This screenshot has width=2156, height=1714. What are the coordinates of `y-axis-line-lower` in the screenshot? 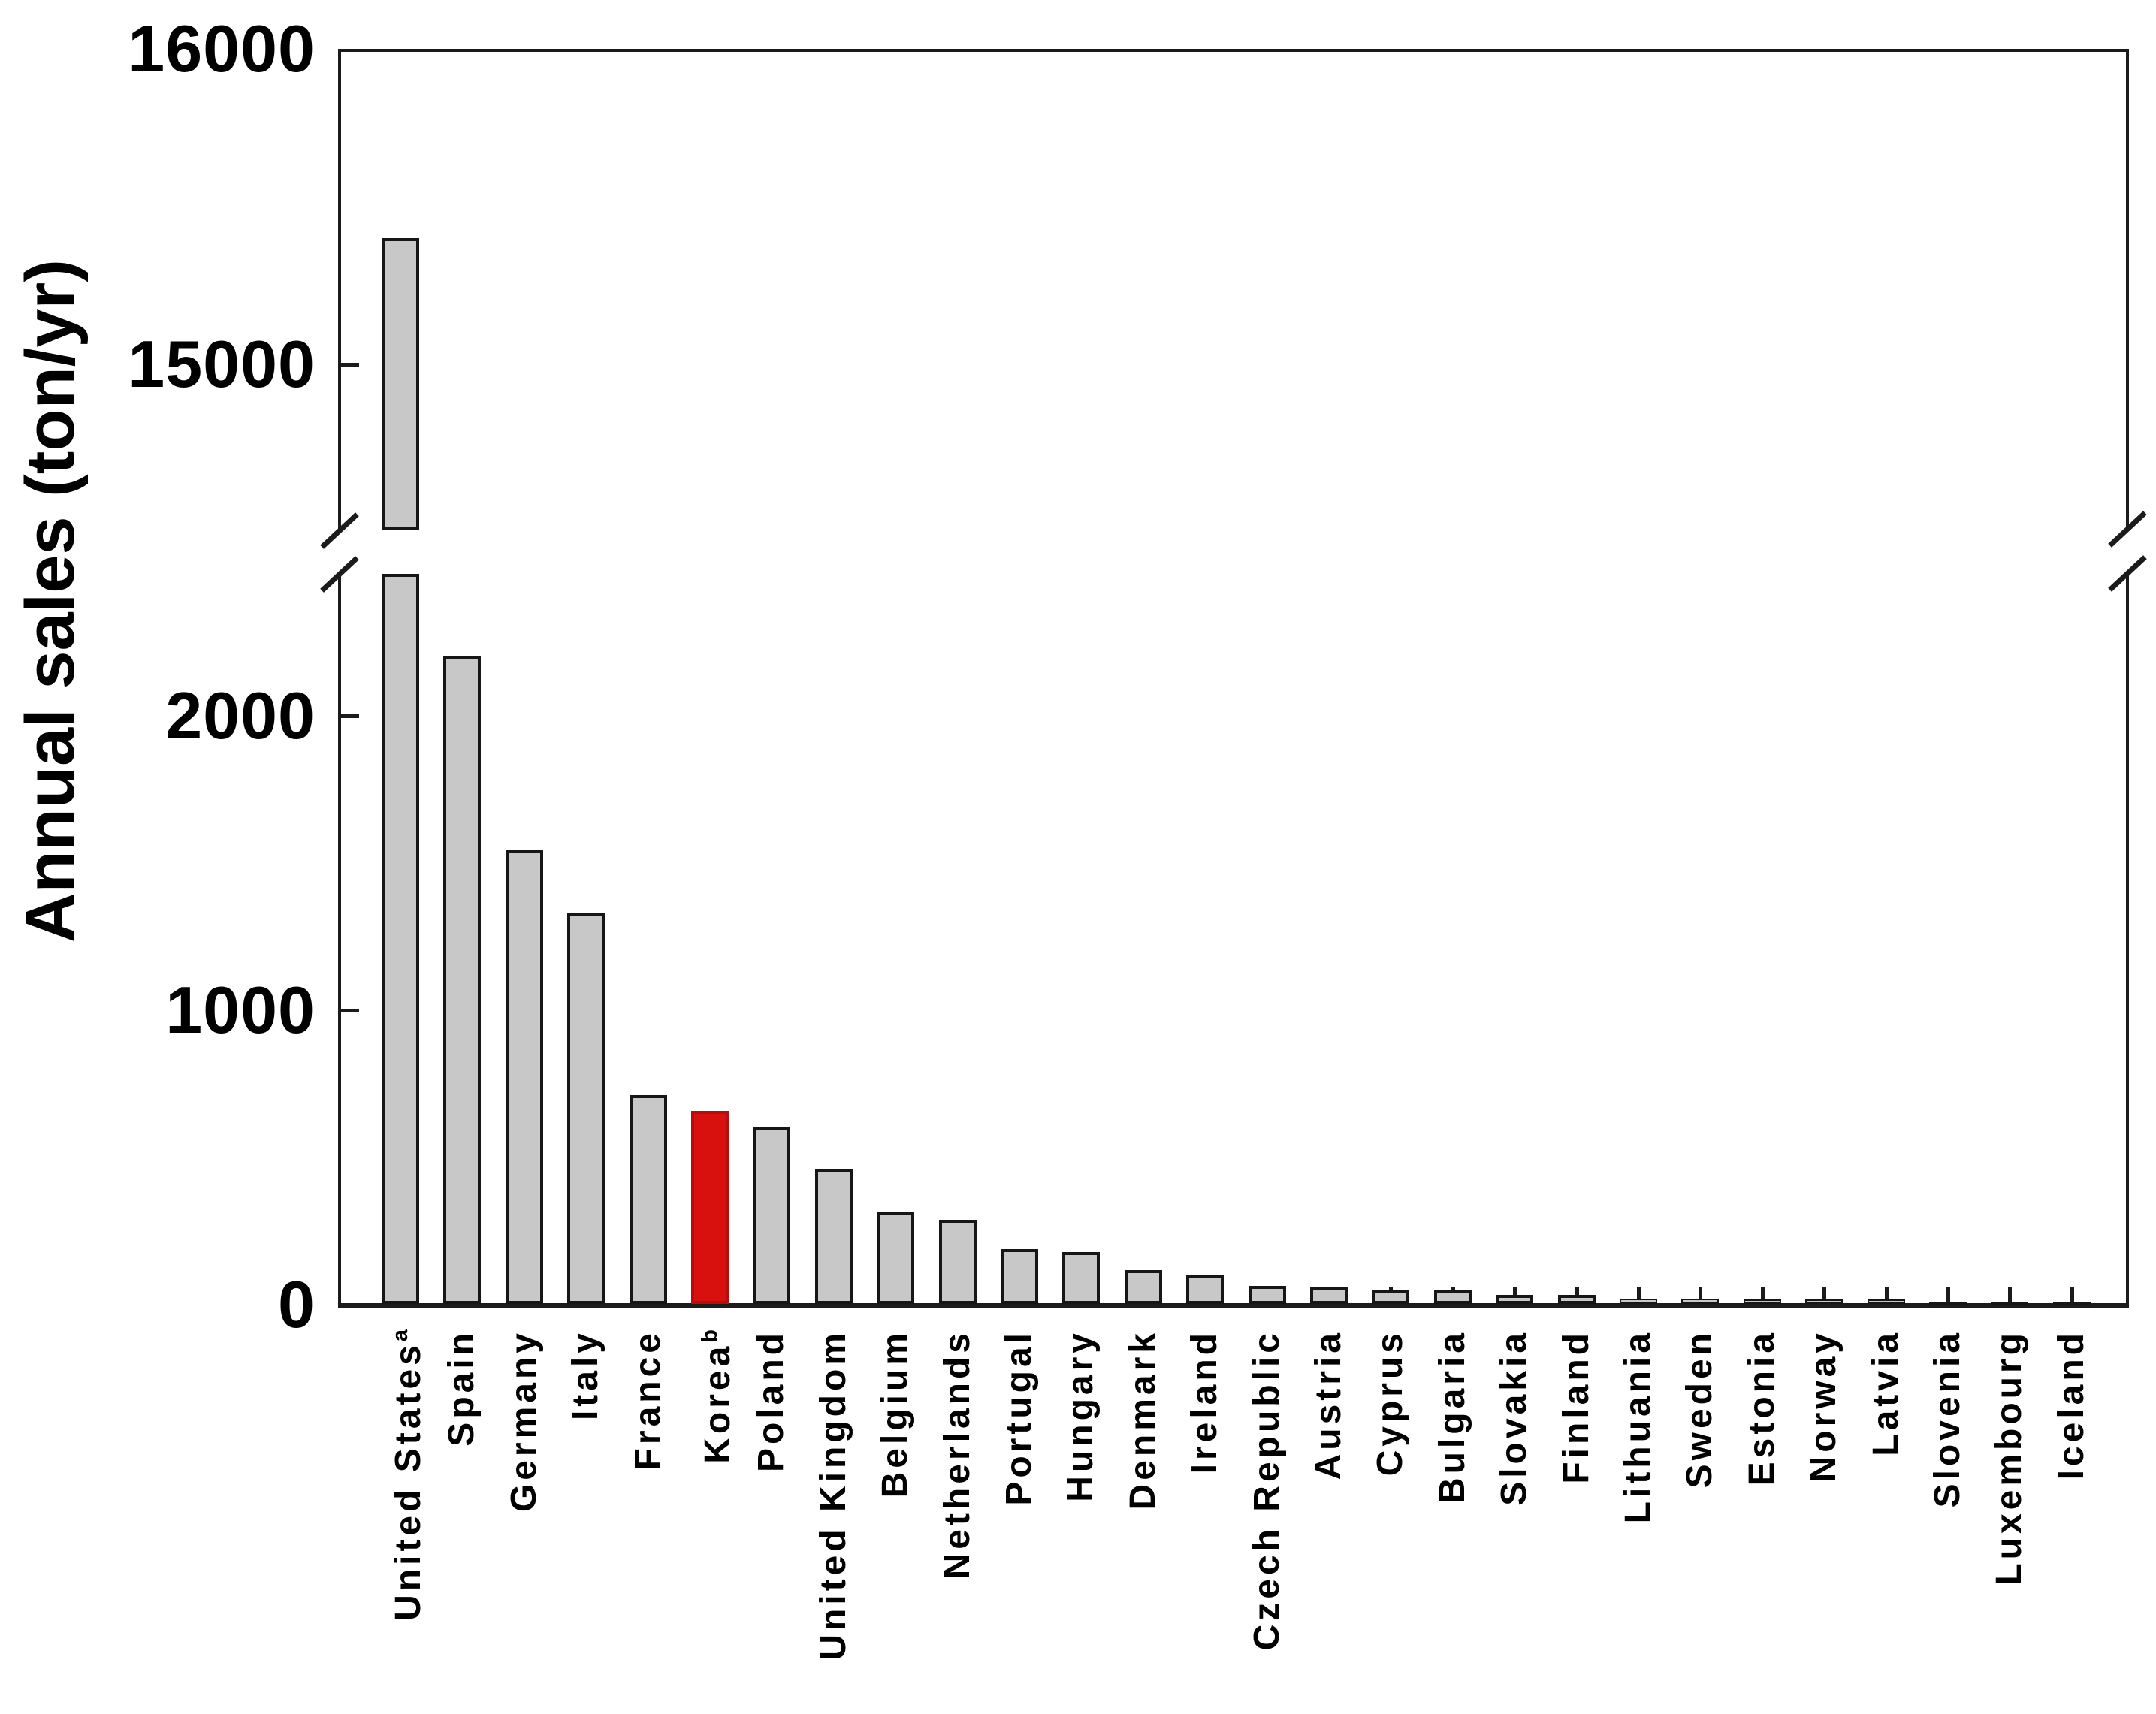 It's located at (339, 940).